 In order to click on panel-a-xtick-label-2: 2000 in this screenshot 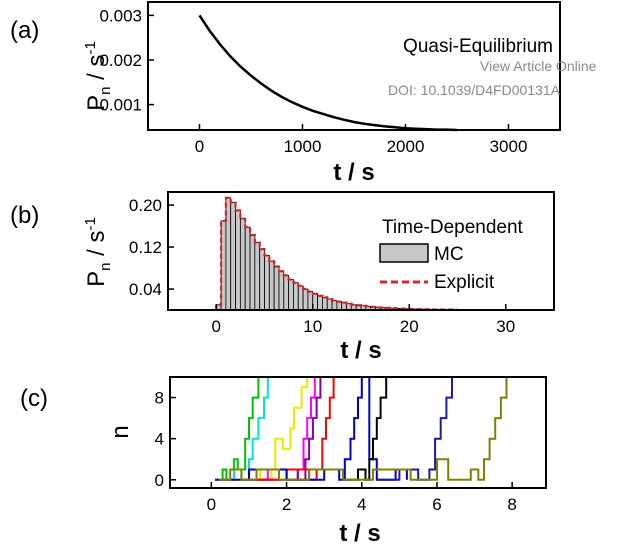, I will do `click(406, 146)`.